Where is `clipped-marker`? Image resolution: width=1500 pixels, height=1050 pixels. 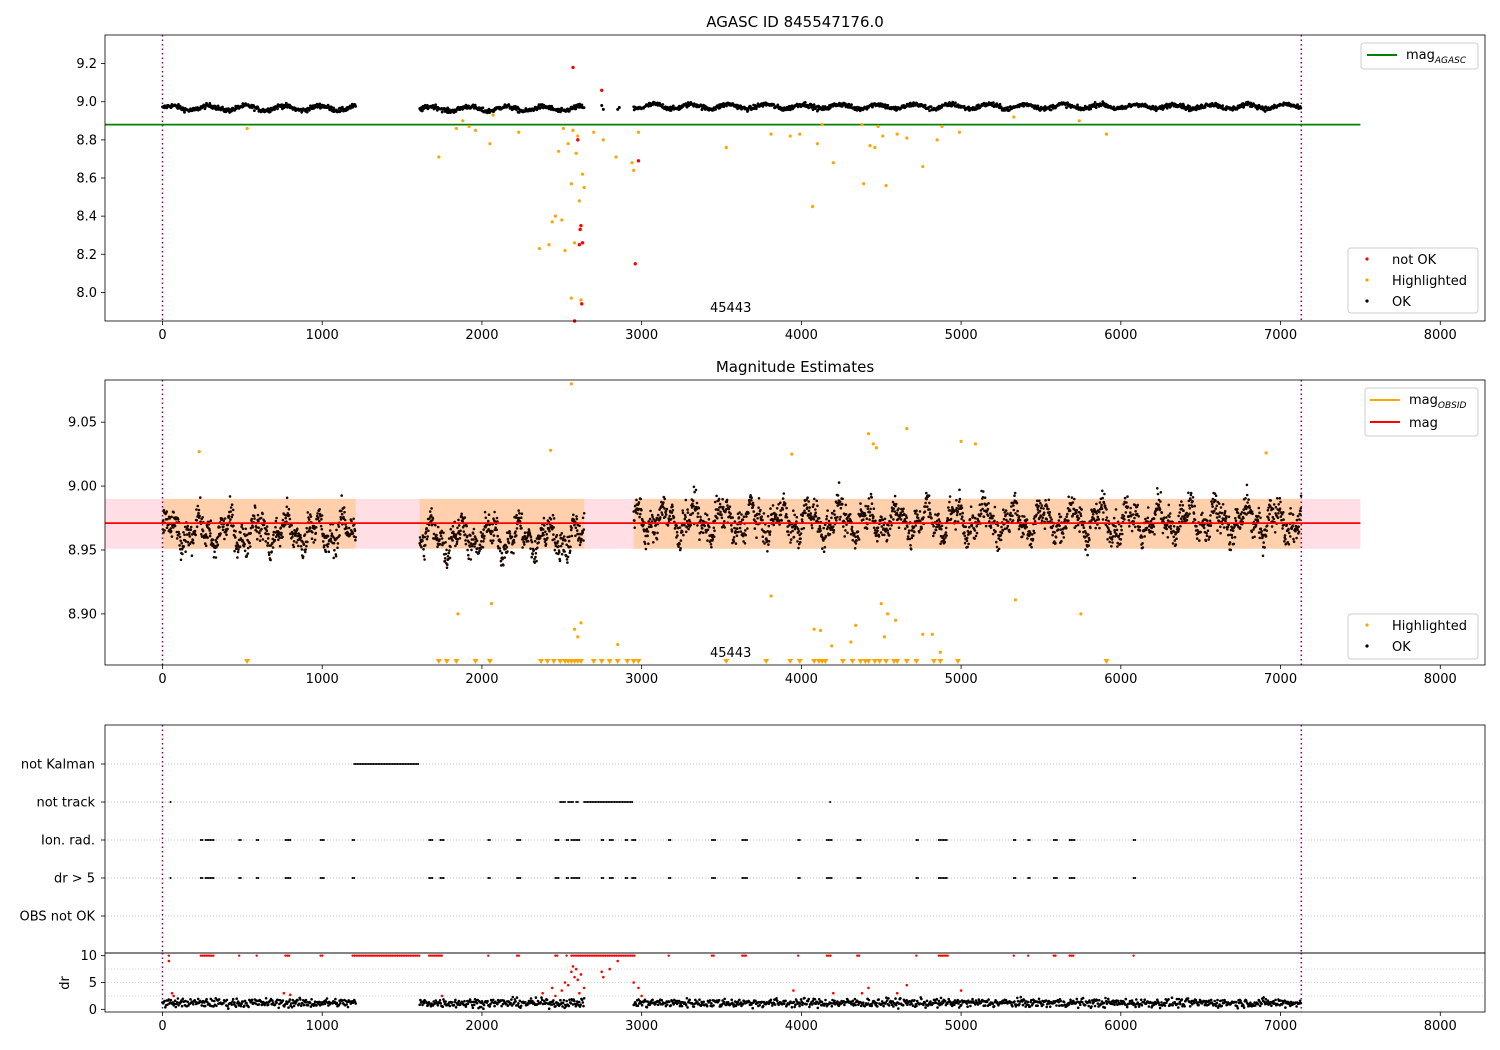 clipped-marker is located at coordinates (475, 661).